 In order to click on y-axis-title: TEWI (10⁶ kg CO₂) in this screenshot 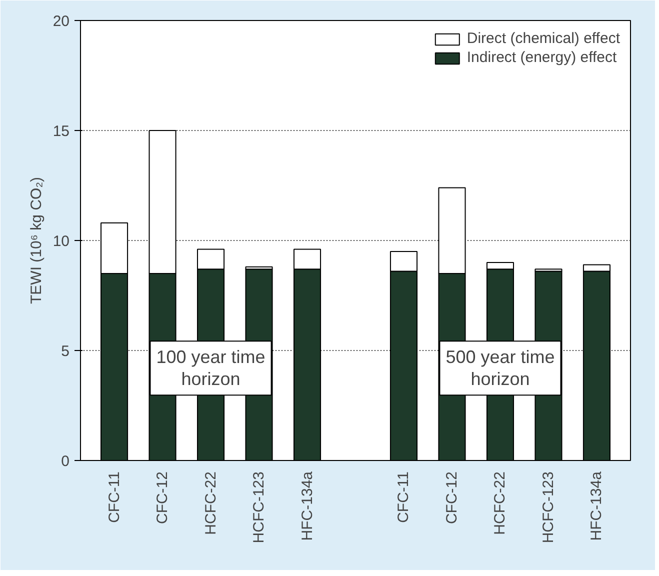, I will do `click(36, 240)`.